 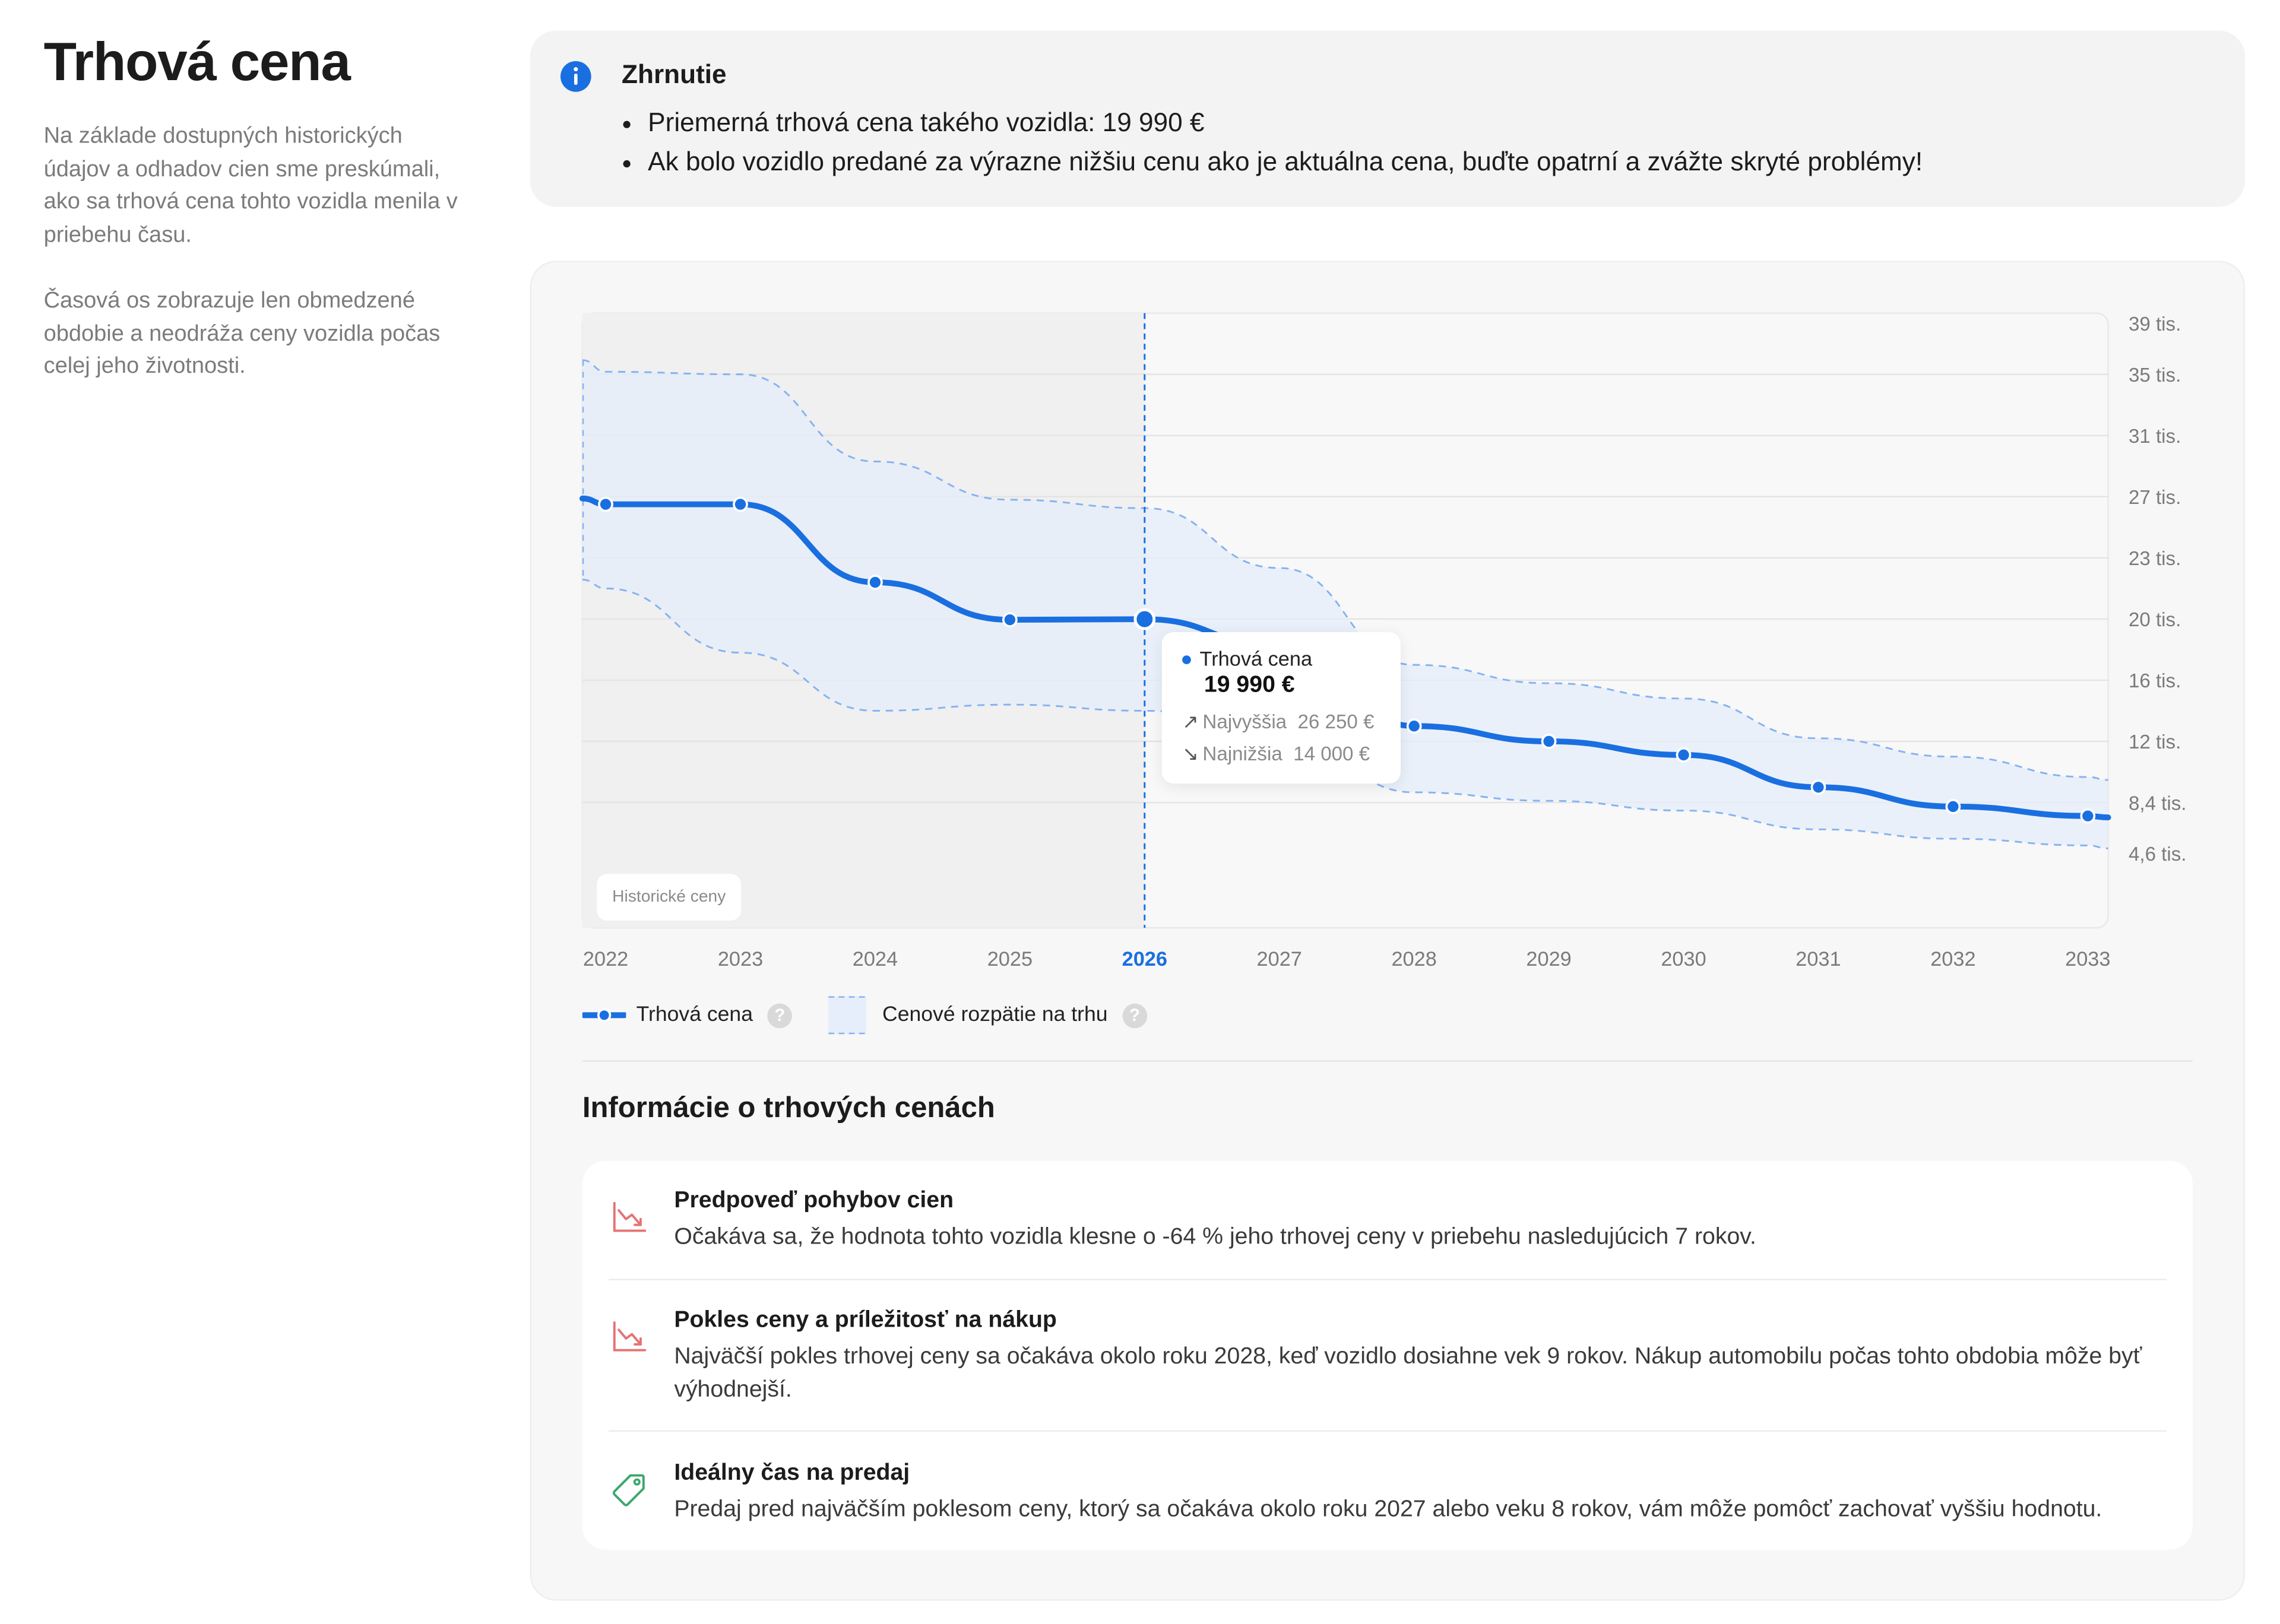 What do you see at coordinates (995, 1015) in the screenshot?
I see `legend-price-range-label: Cenové rozpätie na trhu` at bounding box center [995, 1015].